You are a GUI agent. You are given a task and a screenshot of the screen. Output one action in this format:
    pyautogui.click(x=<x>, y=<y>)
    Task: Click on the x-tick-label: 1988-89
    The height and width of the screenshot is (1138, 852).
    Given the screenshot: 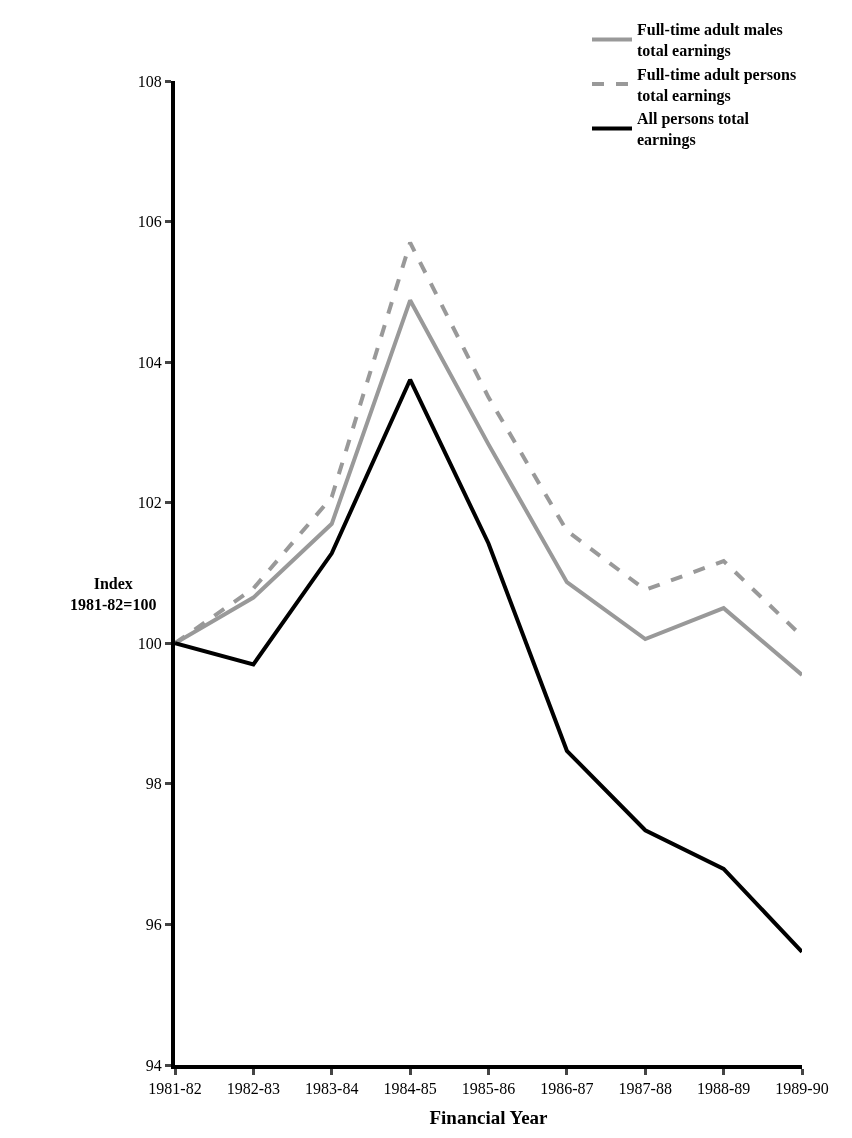 What is the action you would take?
    pyautogui.click(x=723, y=1089)
    